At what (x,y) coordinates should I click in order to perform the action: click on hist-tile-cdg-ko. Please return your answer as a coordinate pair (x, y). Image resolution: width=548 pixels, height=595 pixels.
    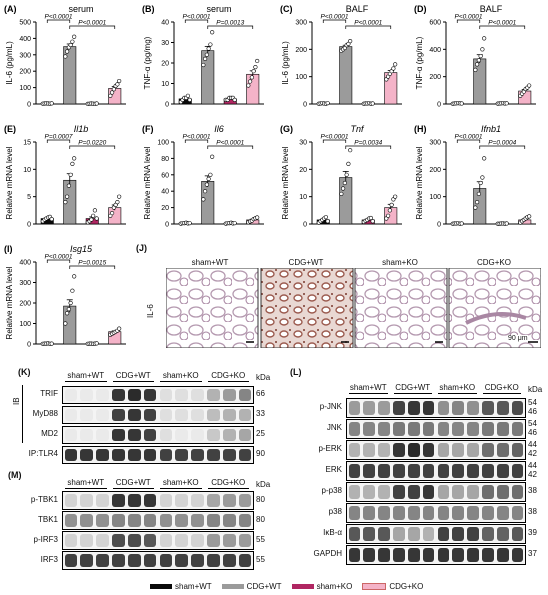
    Looking at the image, I should click on (494, 308).